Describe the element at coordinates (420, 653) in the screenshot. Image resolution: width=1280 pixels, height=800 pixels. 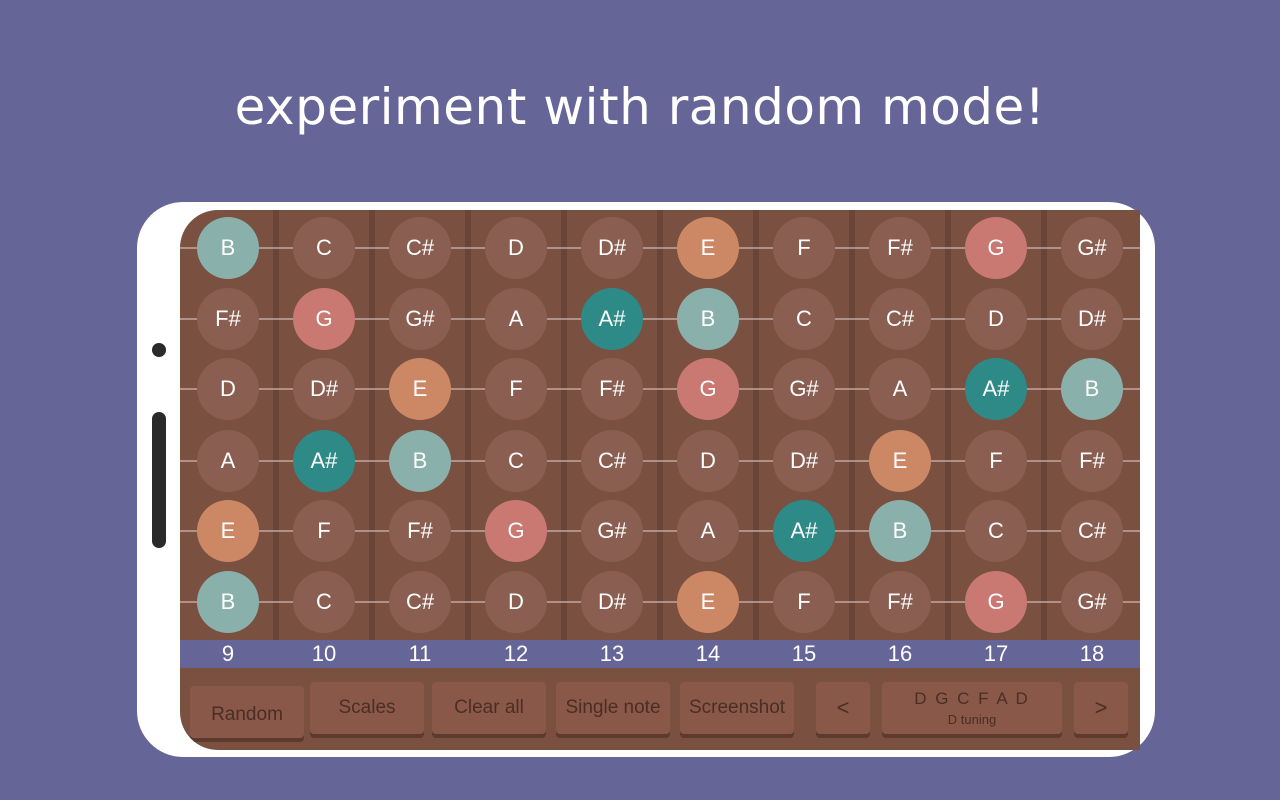
I see `fret-number: 11` at that location.